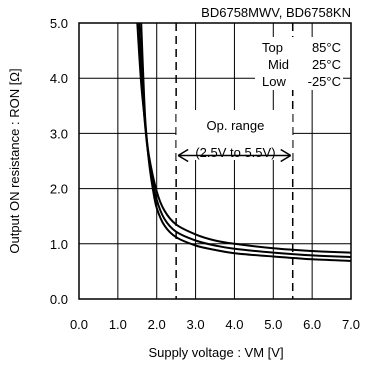 This screenshot has width=377, height=367. What do you see at coordinates (59, 23) in the screenshot?
I see `y-tick-label: 5.0` at bounding box center [59, 23].